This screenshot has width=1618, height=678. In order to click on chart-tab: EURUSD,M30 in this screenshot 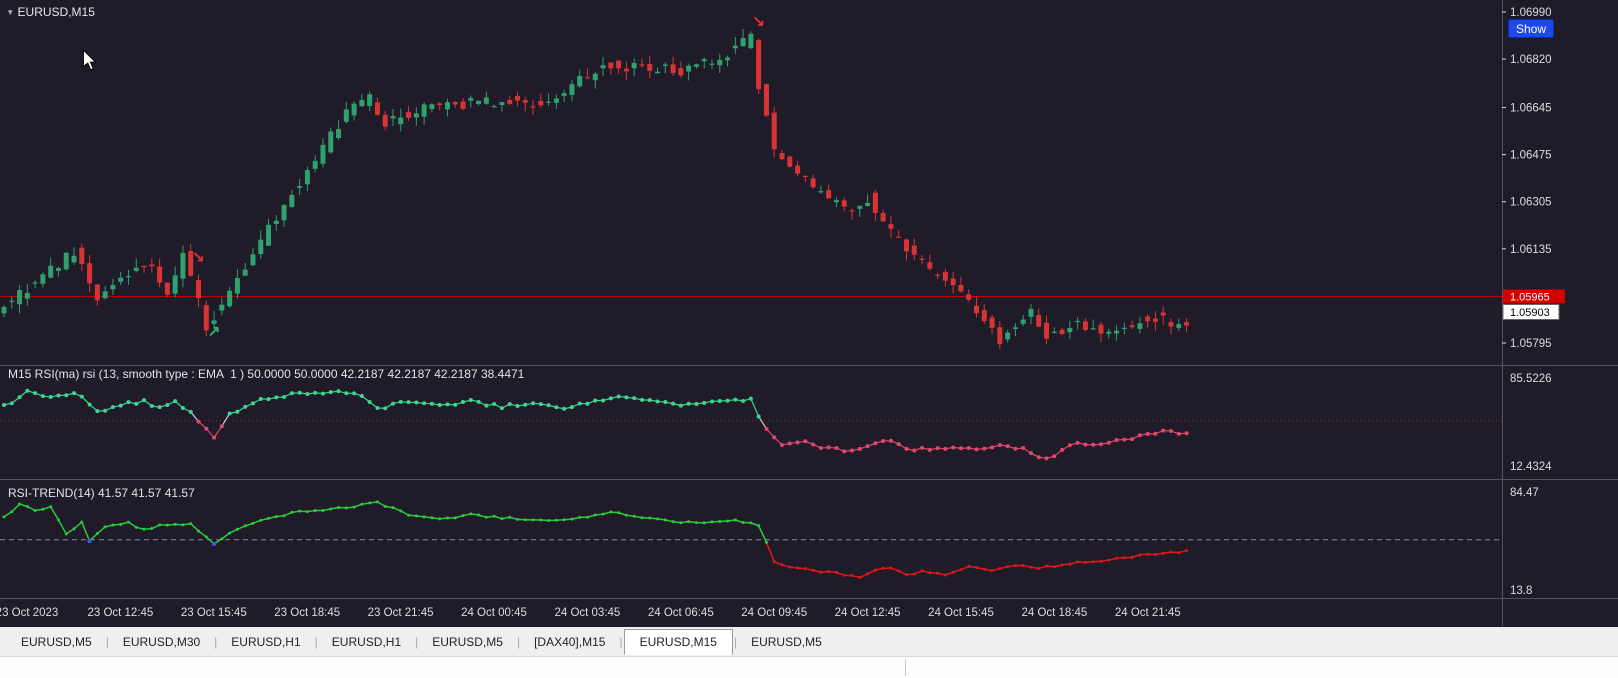, I will do `click(161, 641)`.